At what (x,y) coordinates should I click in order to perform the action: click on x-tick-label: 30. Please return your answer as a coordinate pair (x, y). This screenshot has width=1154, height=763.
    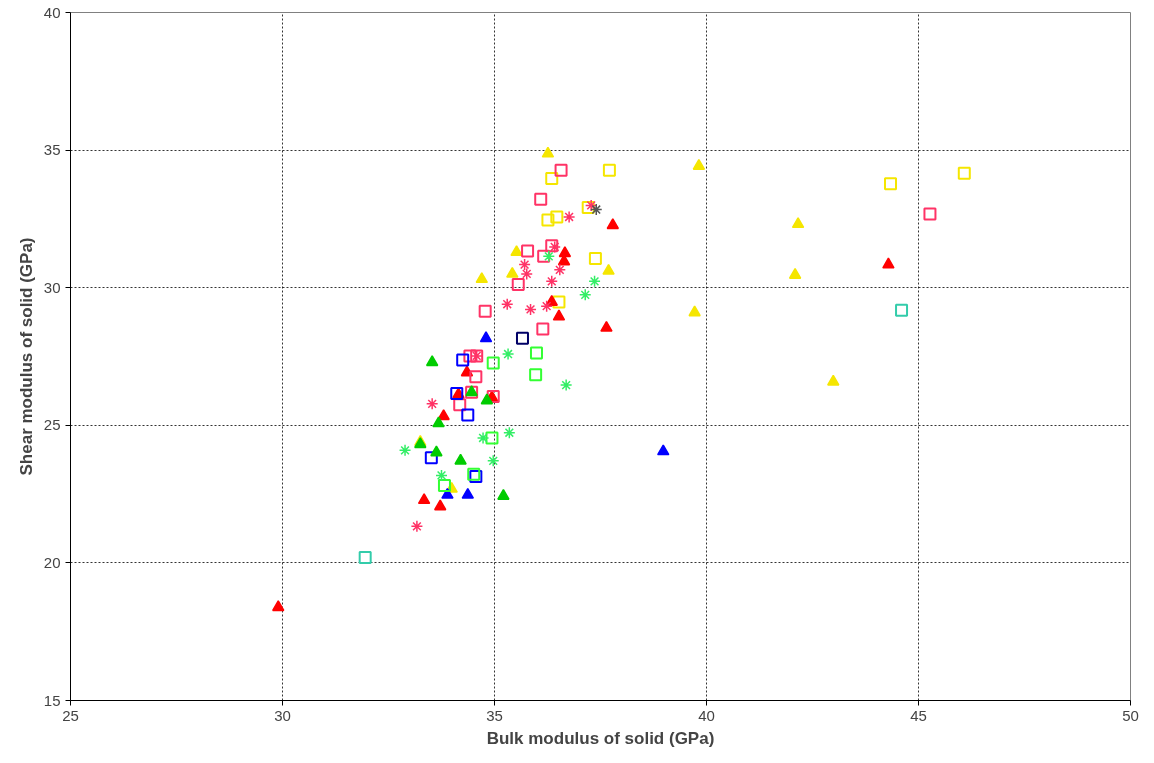
    Looking at the image, I should click on (282, 715).